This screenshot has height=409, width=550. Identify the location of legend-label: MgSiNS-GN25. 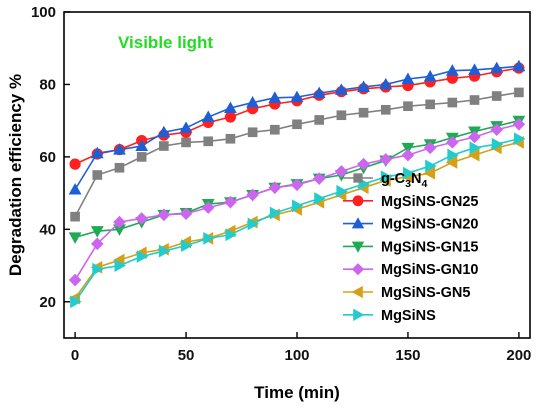
(430, 202).